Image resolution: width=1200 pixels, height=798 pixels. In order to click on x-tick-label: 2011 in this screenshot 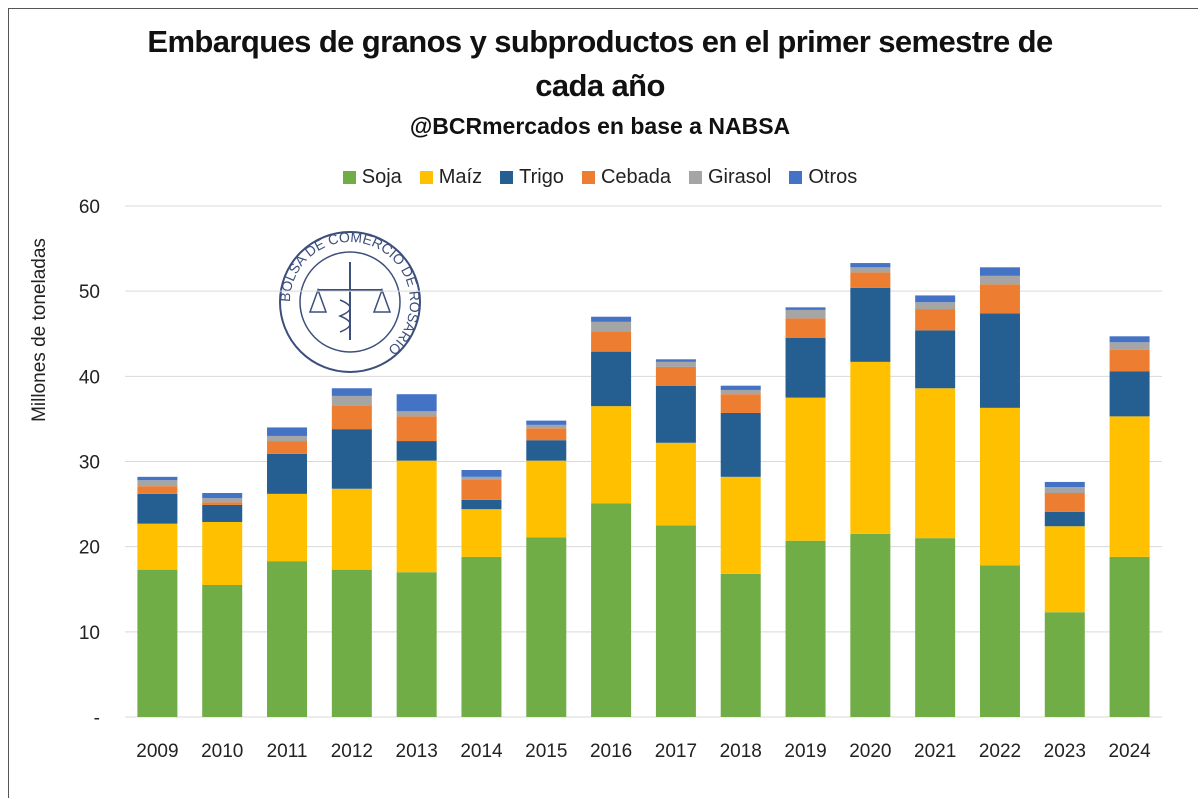, I will do `click(287, 751)`.